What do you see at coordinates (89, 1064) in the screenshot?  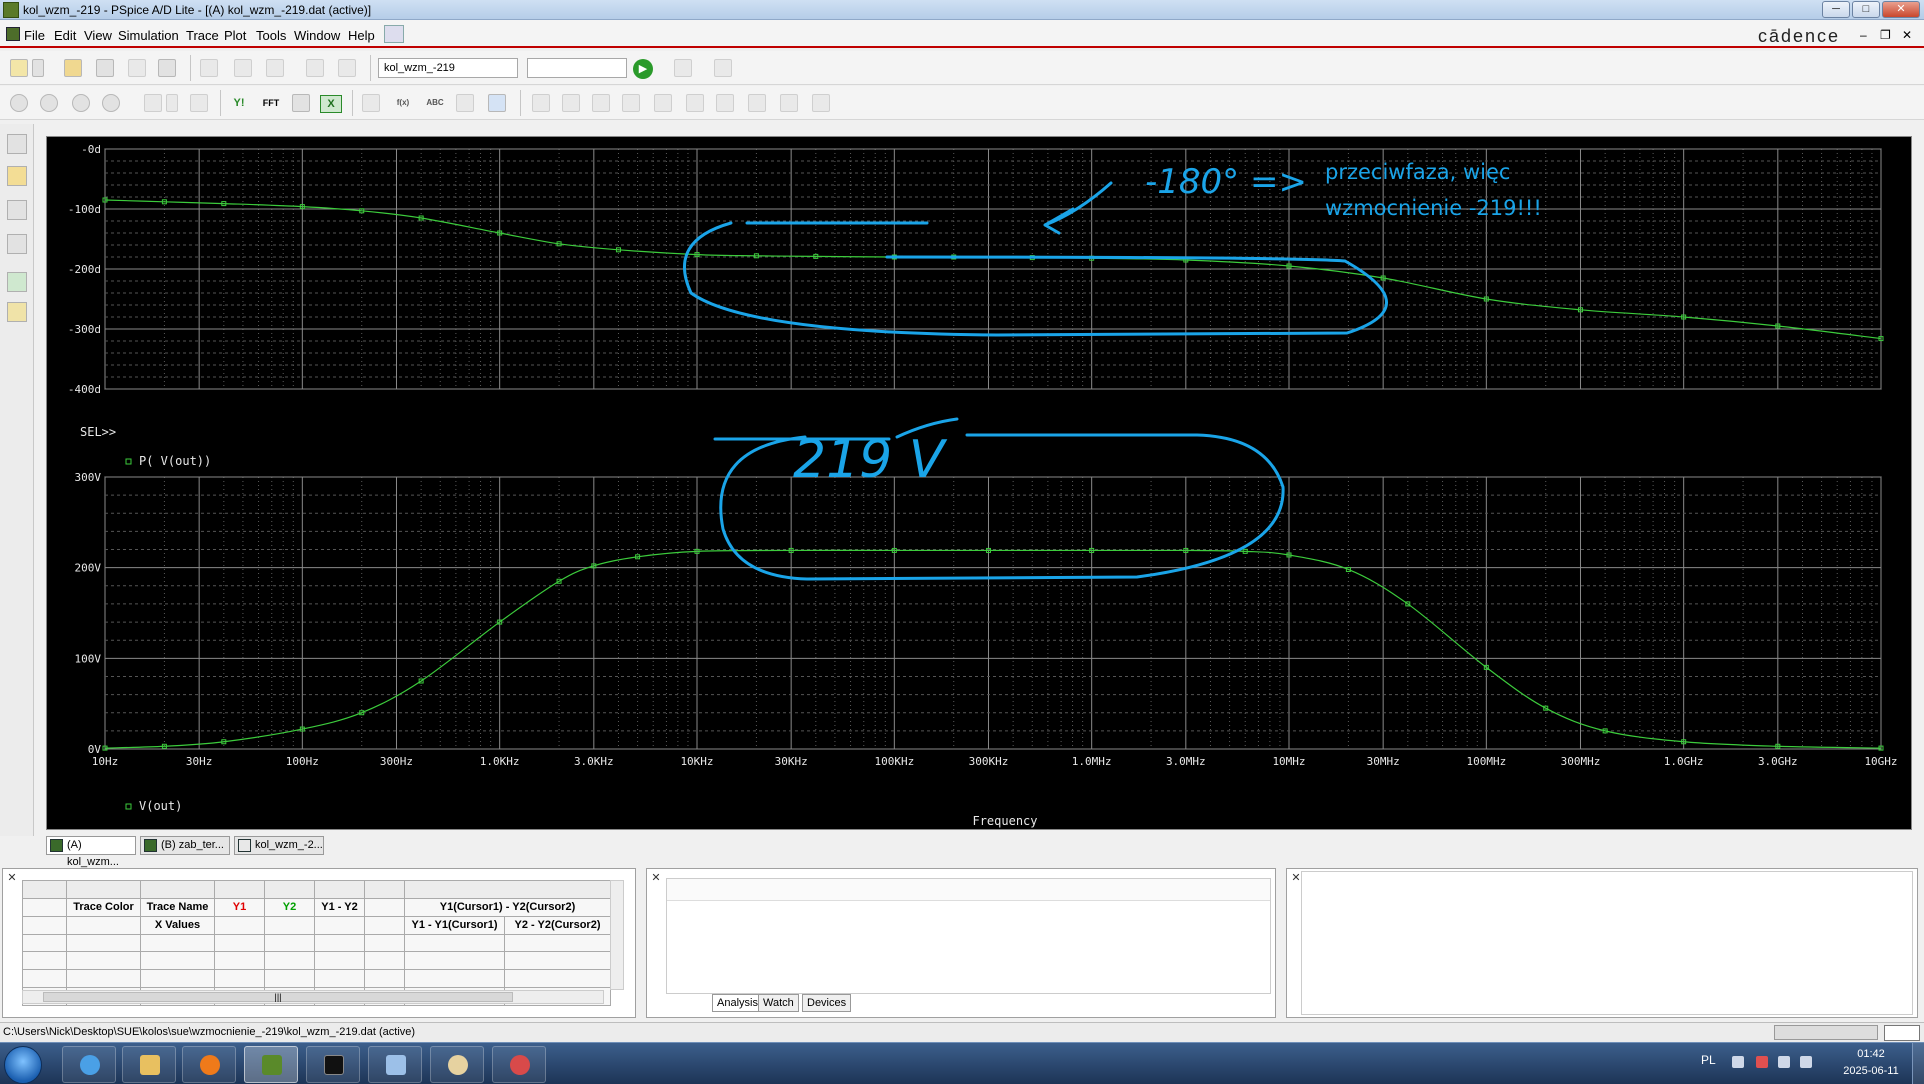 I see `taskbar-ie` at bounding box center [89, 1064].